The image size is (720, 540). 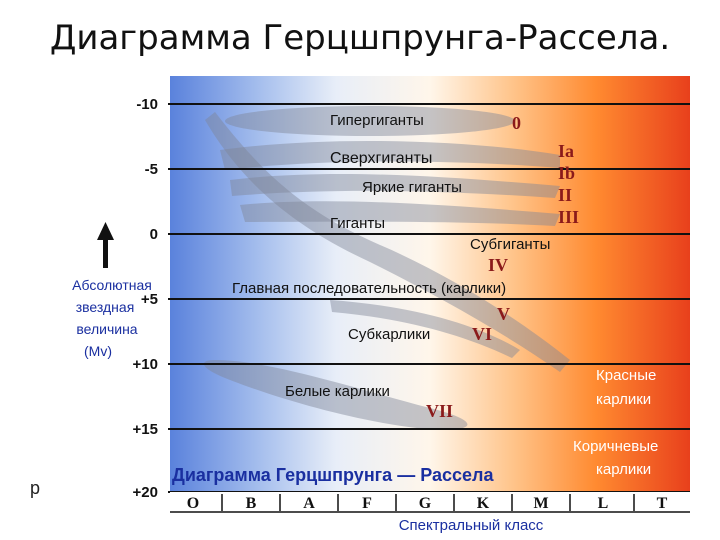 I want to click on subdwarf-band, so click(x=425, y=329).